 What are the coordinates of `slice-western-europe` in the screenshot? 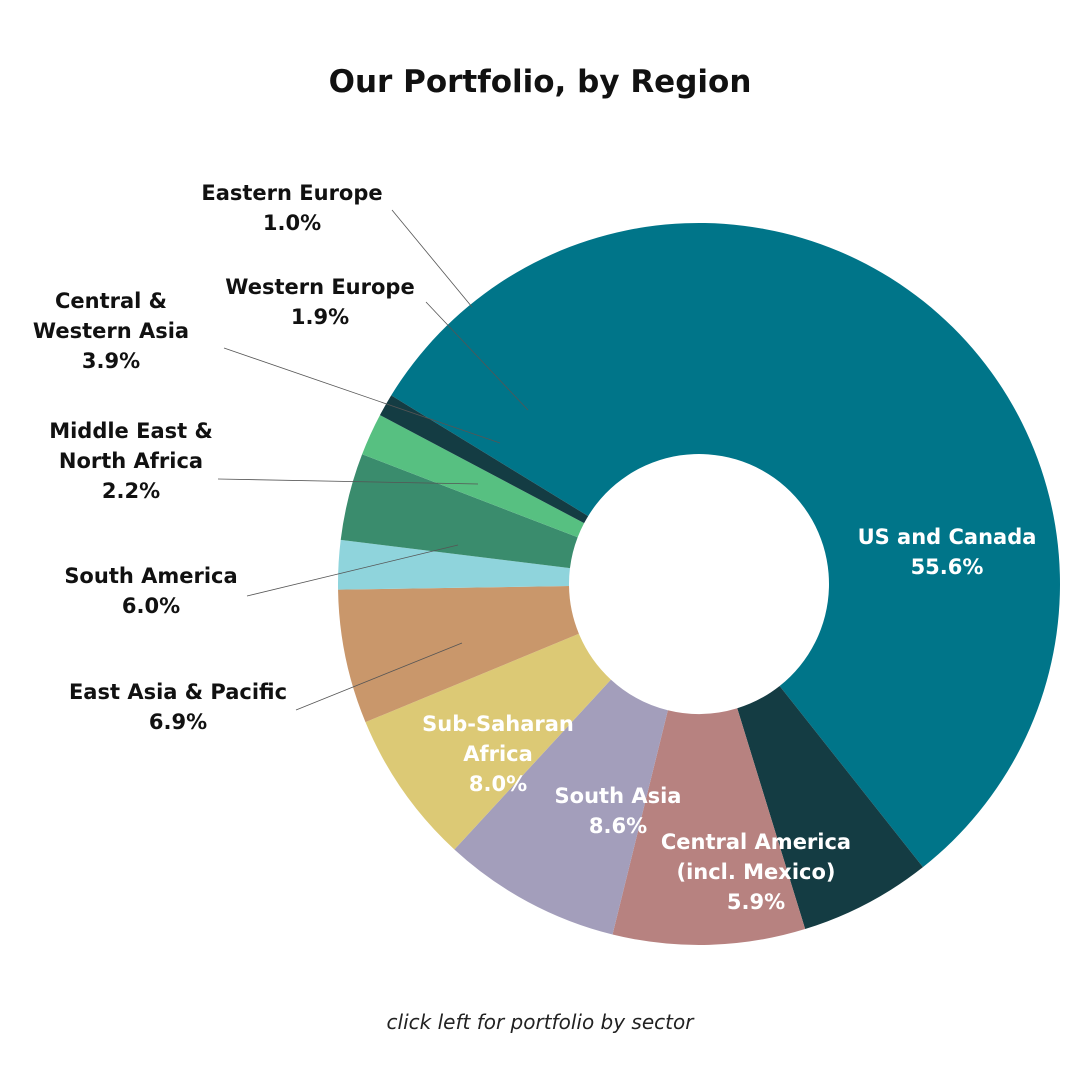 It's located at (473, 476).